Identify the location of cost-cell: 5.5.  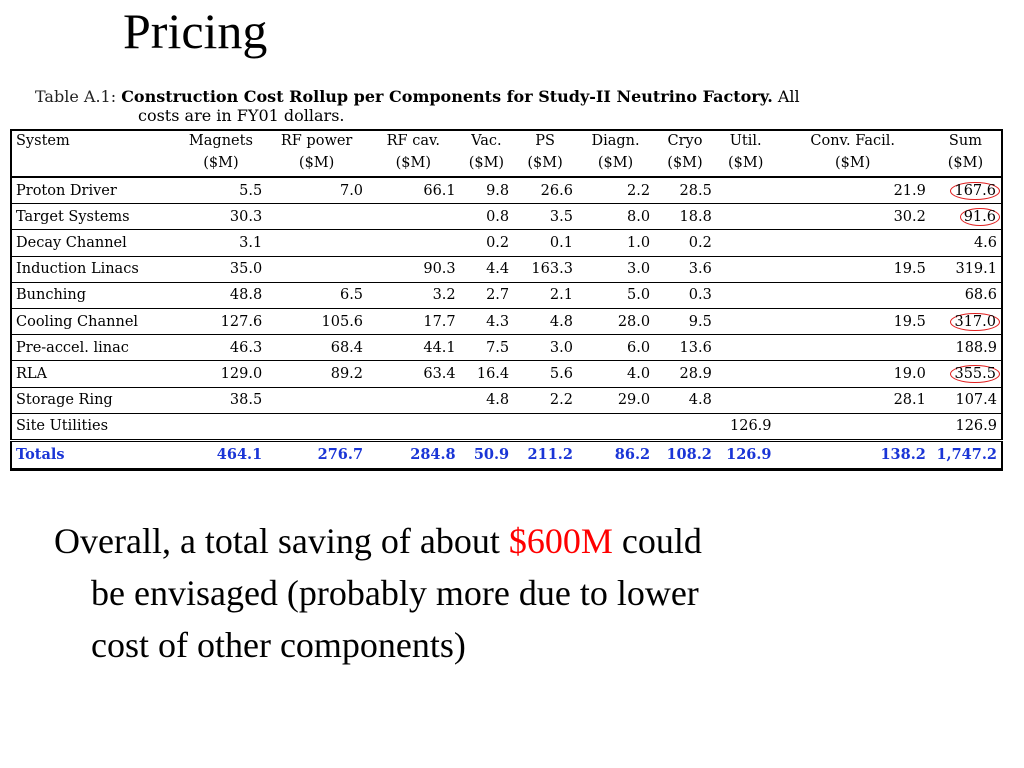
(251, 190).